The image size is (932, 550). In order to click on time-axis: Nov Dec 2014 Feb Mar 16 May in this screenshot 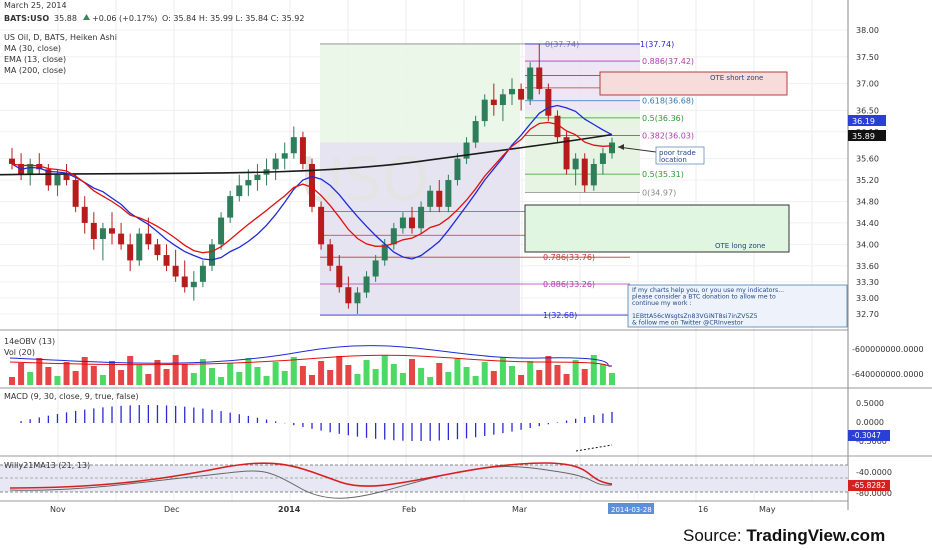, I will do `click(413, 509)`.